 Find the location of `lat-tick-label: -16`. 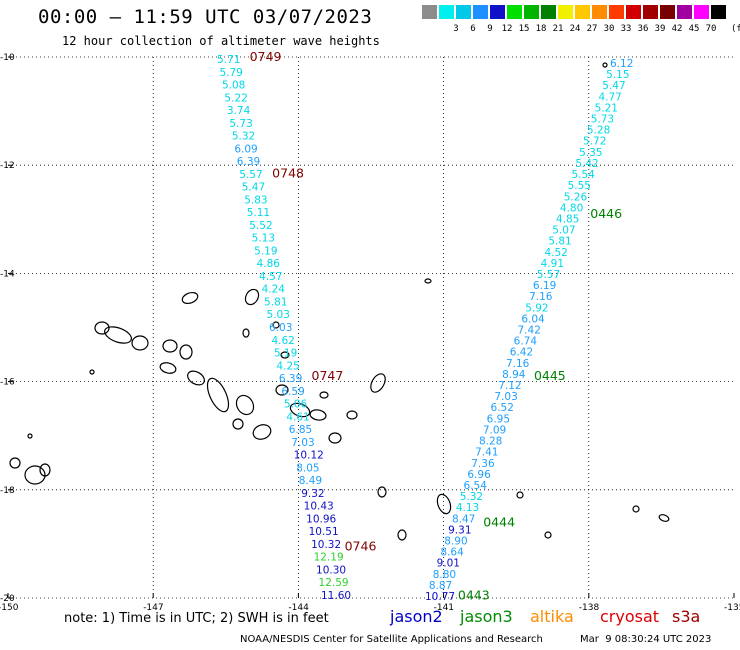

lat-tick-label: -16 is located at coordinates (7, 383).